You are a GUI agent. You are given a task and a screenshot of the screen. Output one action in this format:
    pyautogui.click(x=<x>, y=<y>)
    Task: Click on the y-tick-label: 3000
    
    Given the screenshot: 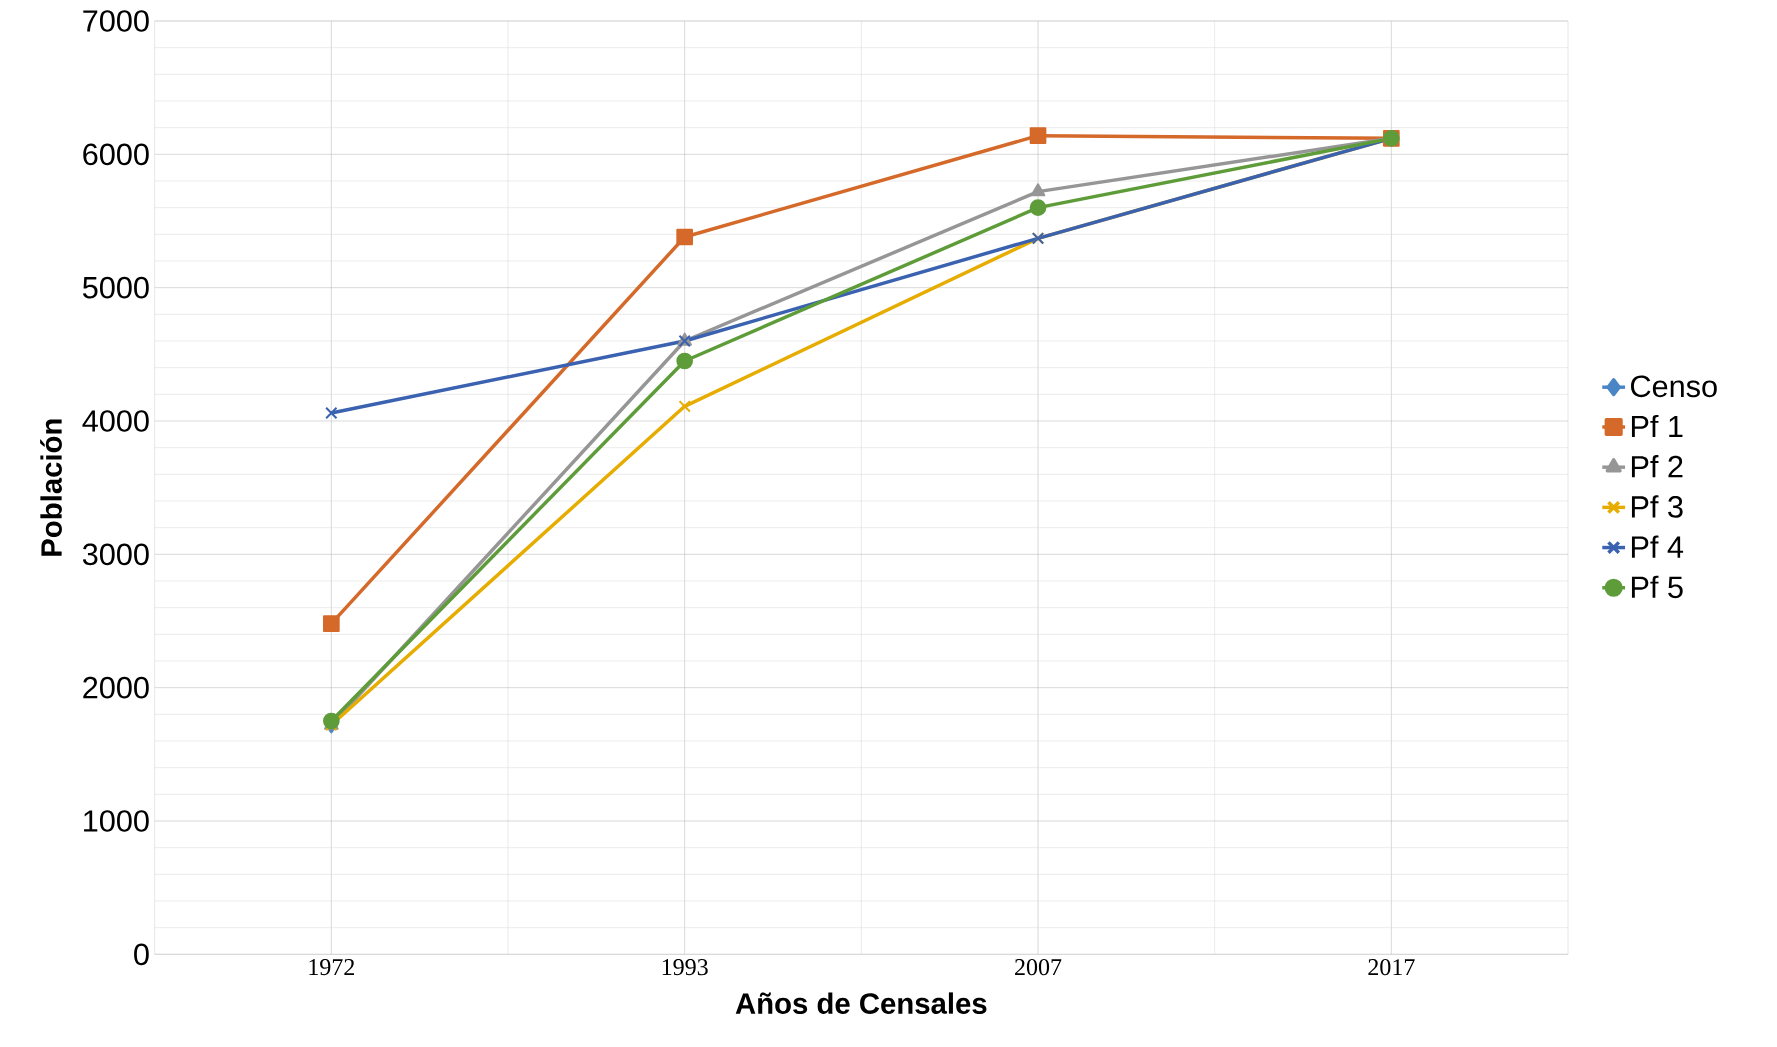 What is the action you would take?
    pyautogui.click(x=115, y=554)
    